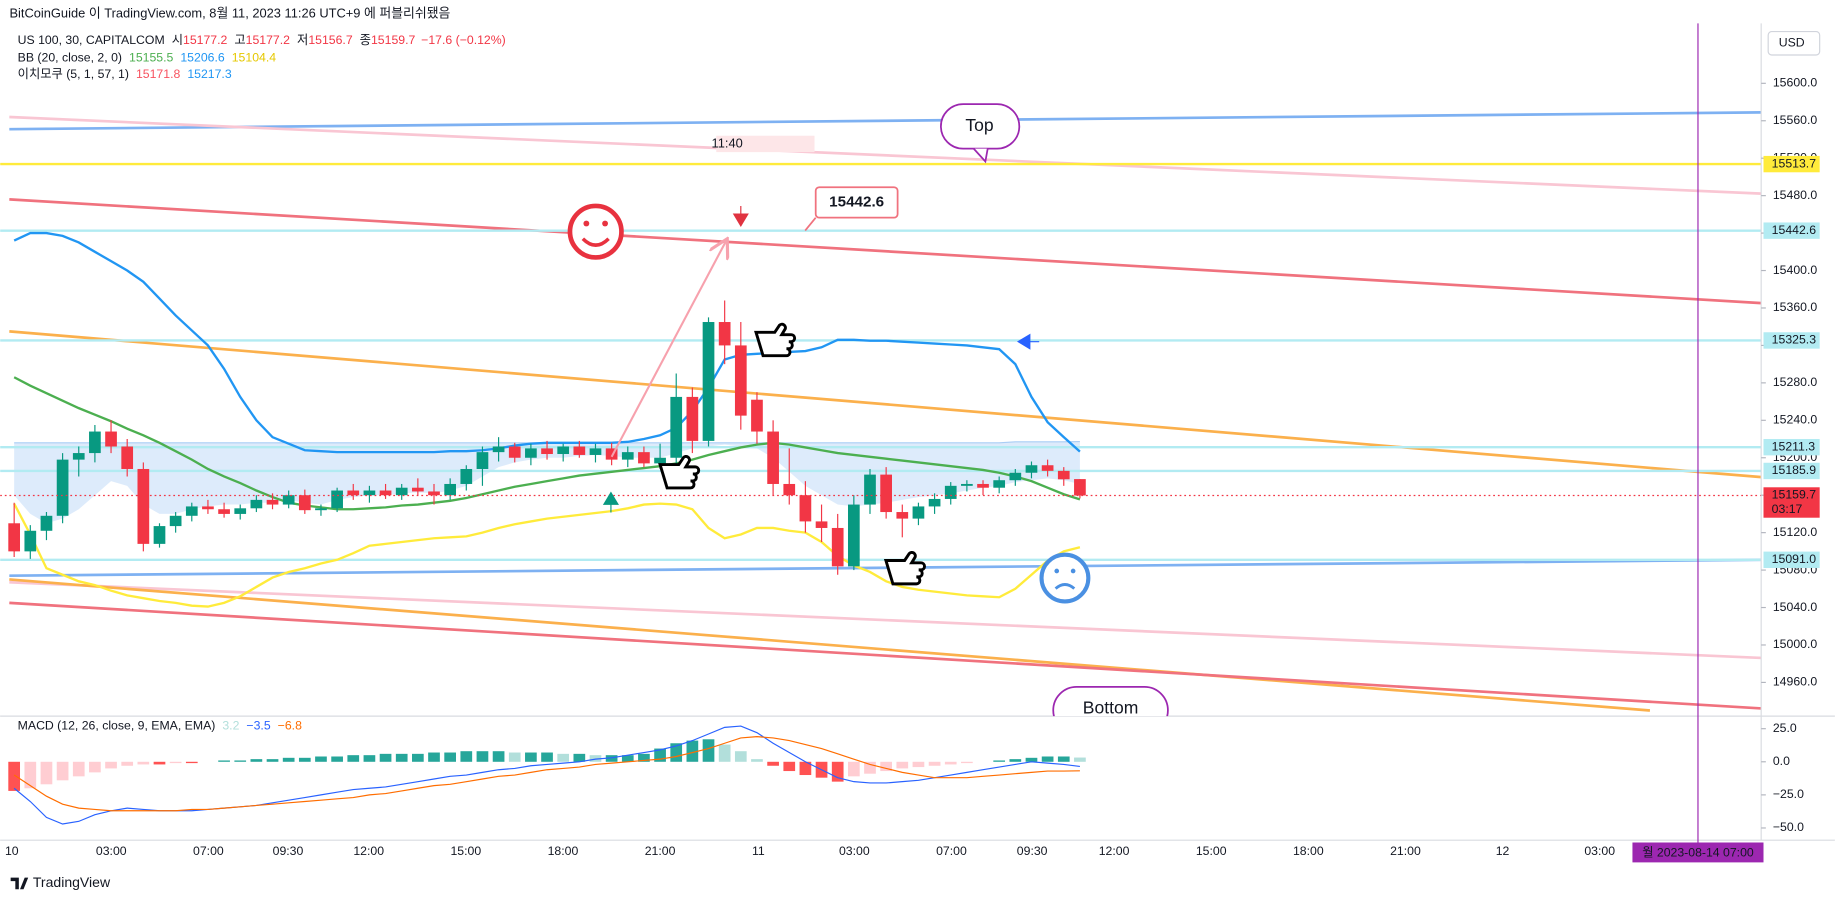 Image resolution: width=1835 pixels, height=901 pixels. What do you see at coordinates (758, 851) in the screenshot?
I see `x-tick-label: 11` at bounding box center [758, 851].